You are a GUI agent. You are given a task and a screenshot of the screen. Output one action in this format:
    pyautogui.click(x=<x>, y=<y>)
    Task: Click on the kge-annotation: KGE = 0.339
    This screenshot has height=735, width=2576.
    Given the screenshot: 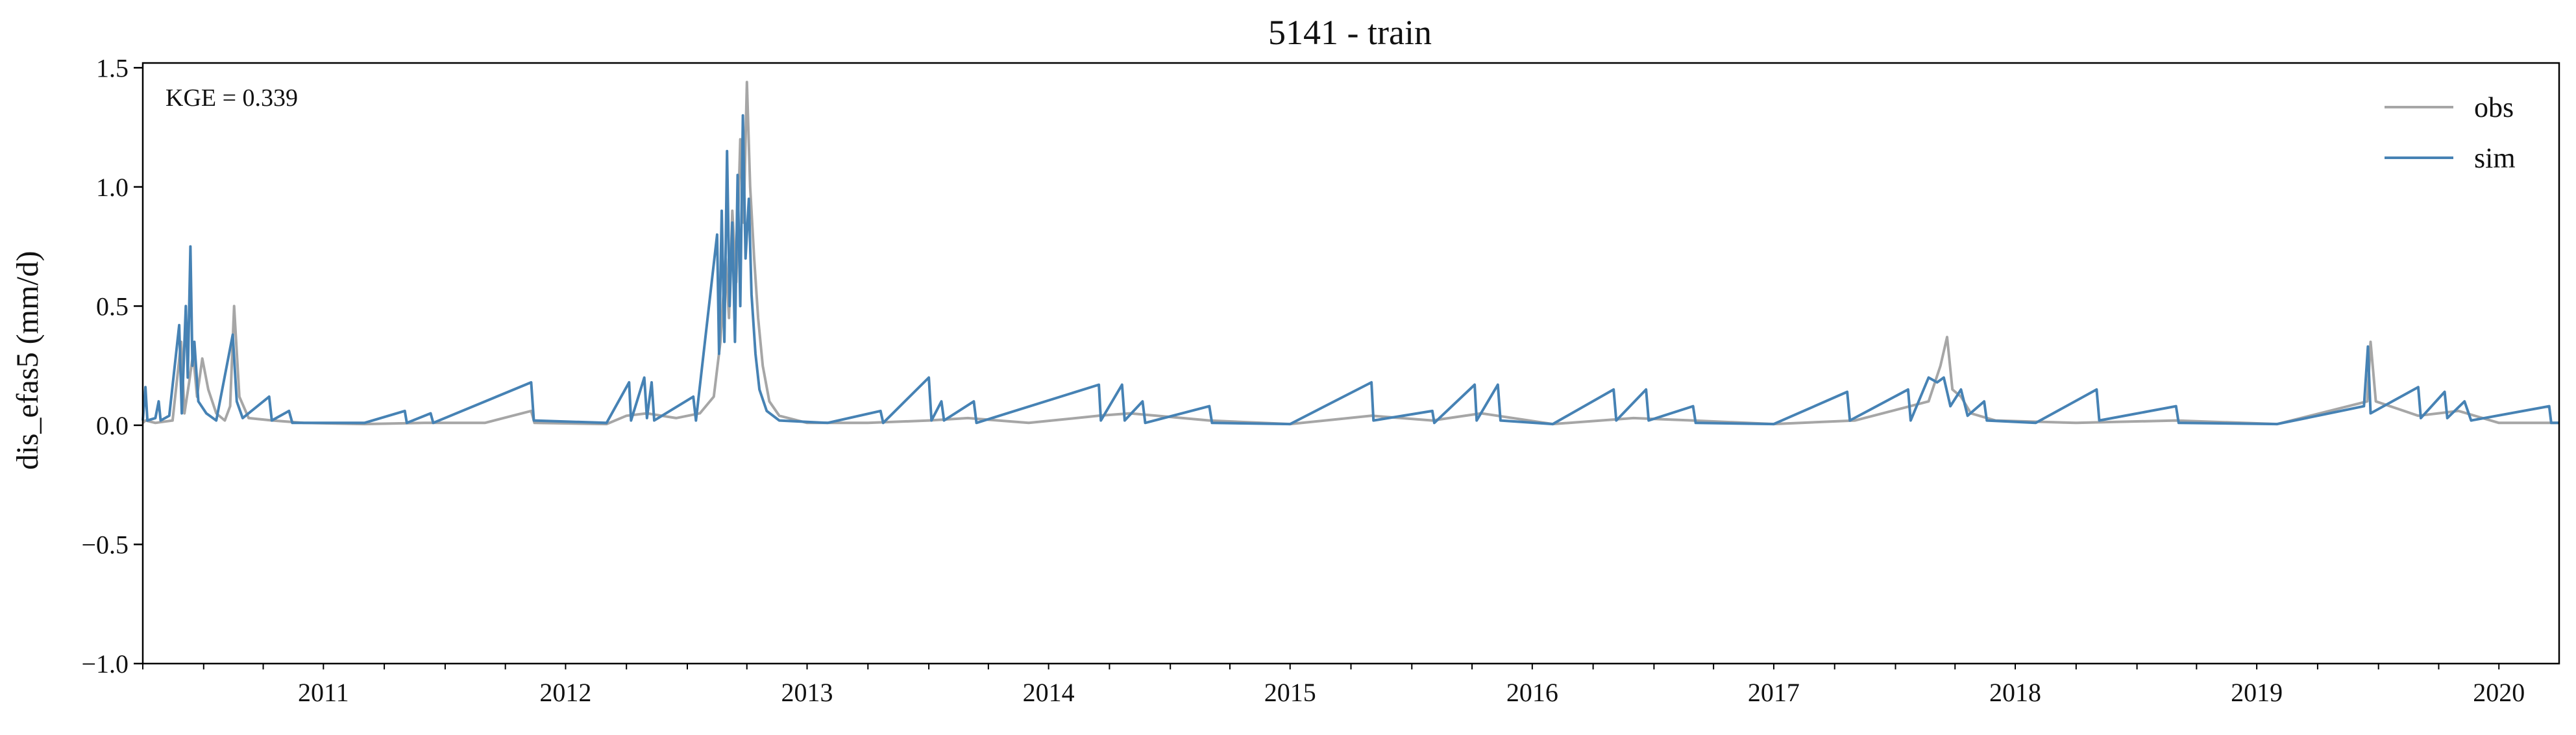 What is the action you would take?
    pyautogui.click(x=232, y=98)
    